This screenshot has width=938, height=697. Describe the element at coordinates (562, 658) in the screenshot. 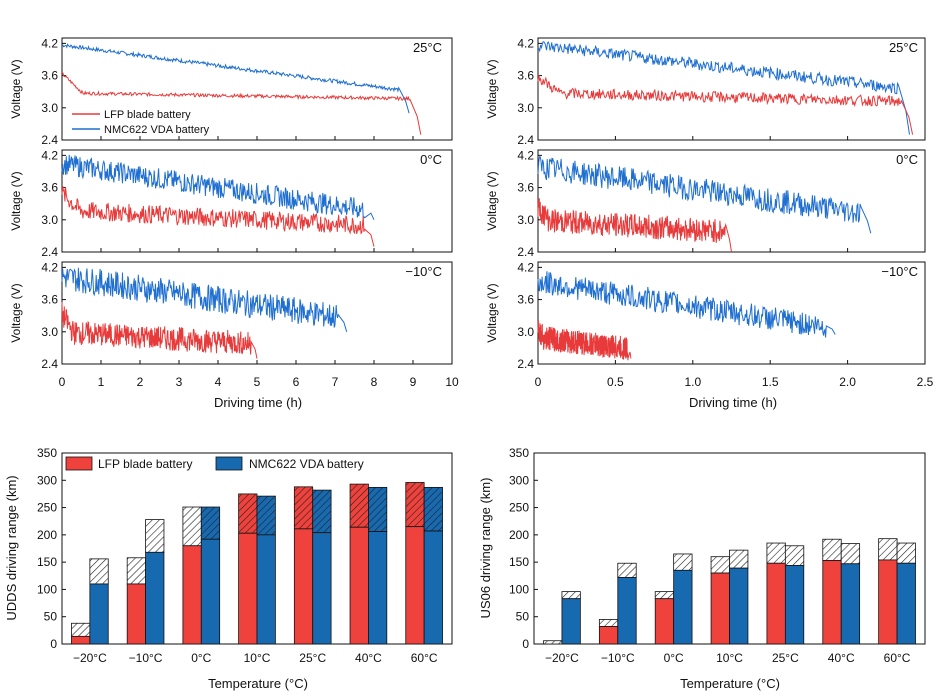

I see `x-tick-label: −20°C` at that location.